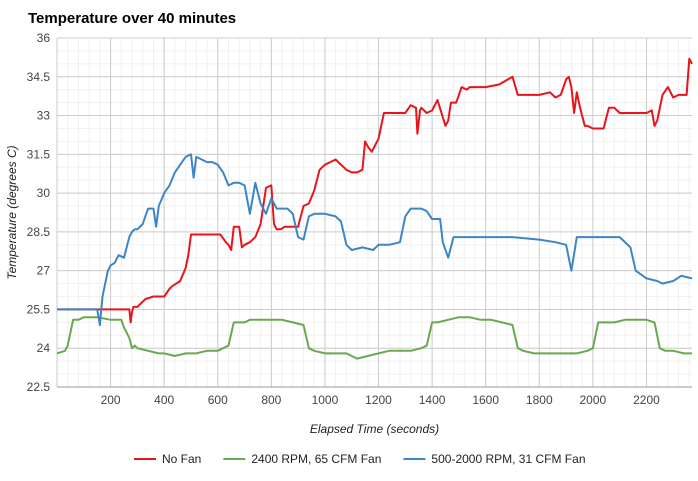  What do you see at coordinates (44, 193) in the screenshot?
I see `y-tick-label: 30` at bounding box center [44, 193].